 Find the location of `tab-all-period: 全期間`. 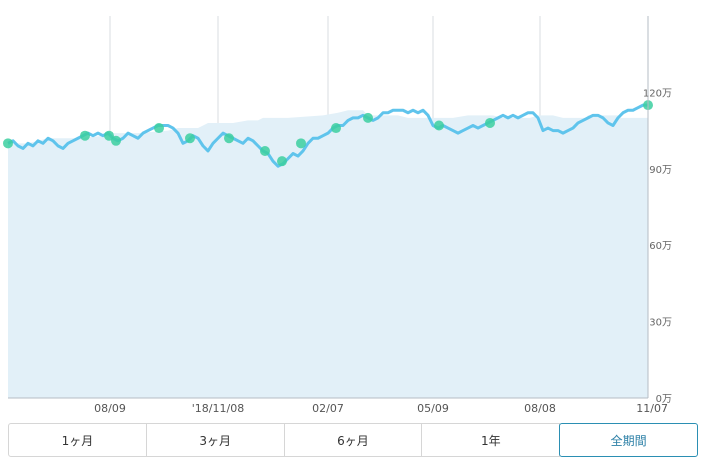

tab-all-period: 全期間 is located at coordinates (628, 440).